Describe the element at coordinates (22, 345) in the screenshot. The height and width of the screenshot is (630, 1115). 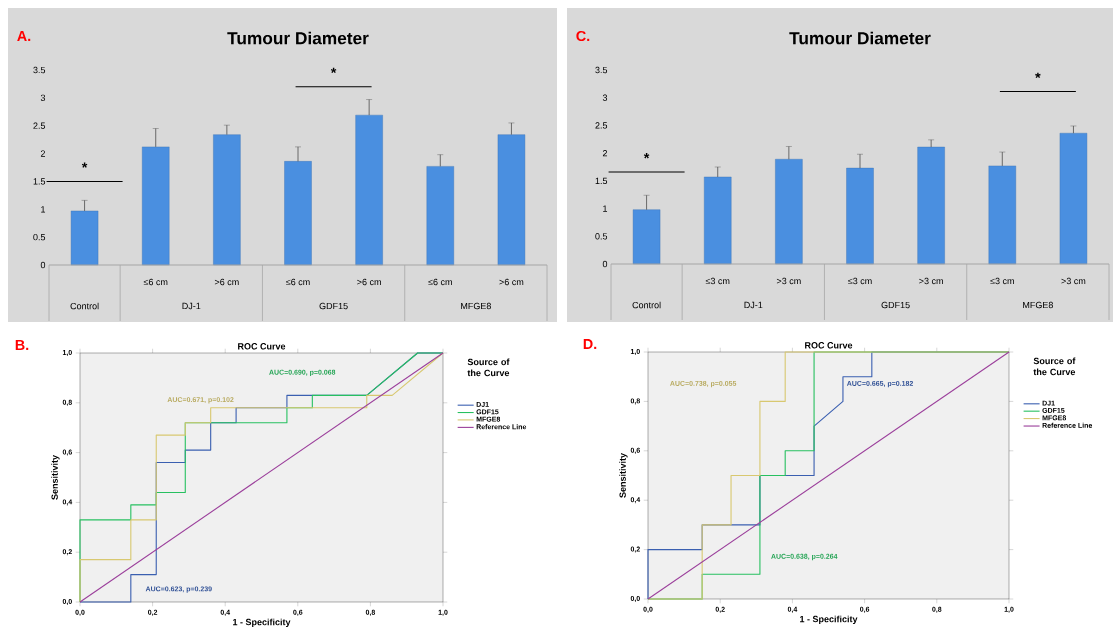
I see `text: B.` at that location.